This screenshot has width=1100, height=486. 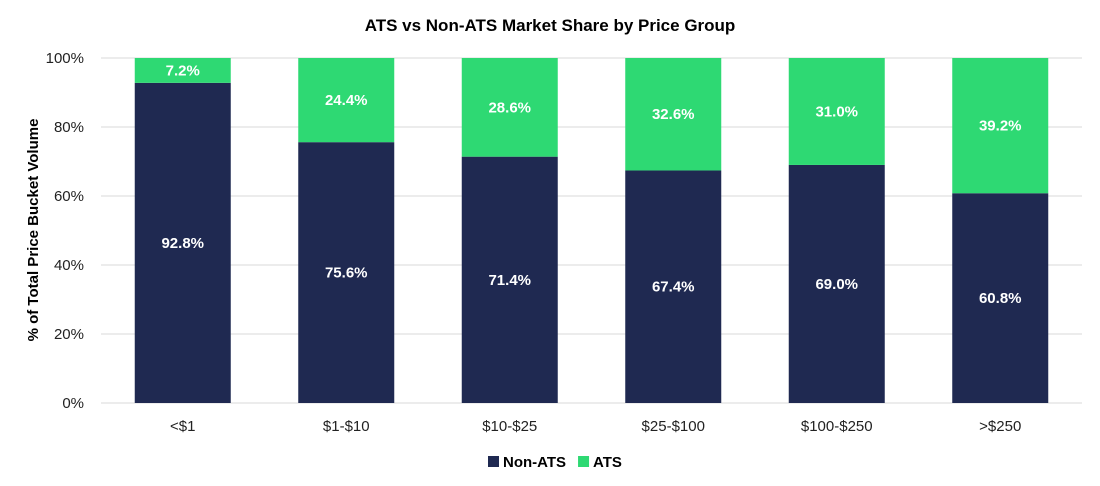 I want to click on data-label: 71.4%, so click(x=509, y=280).